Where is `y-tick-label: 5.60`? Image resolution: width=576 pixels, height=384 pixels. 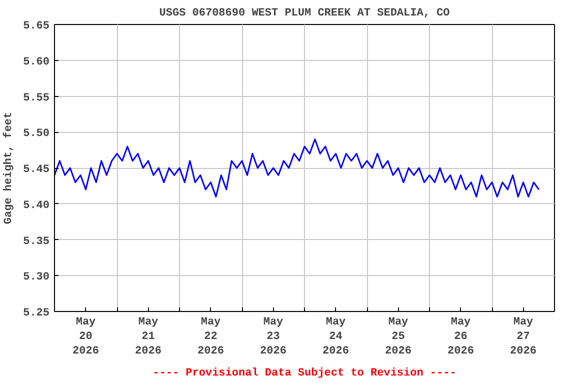 y-tick-label: 5.60 is located at coordinates (36, 62).